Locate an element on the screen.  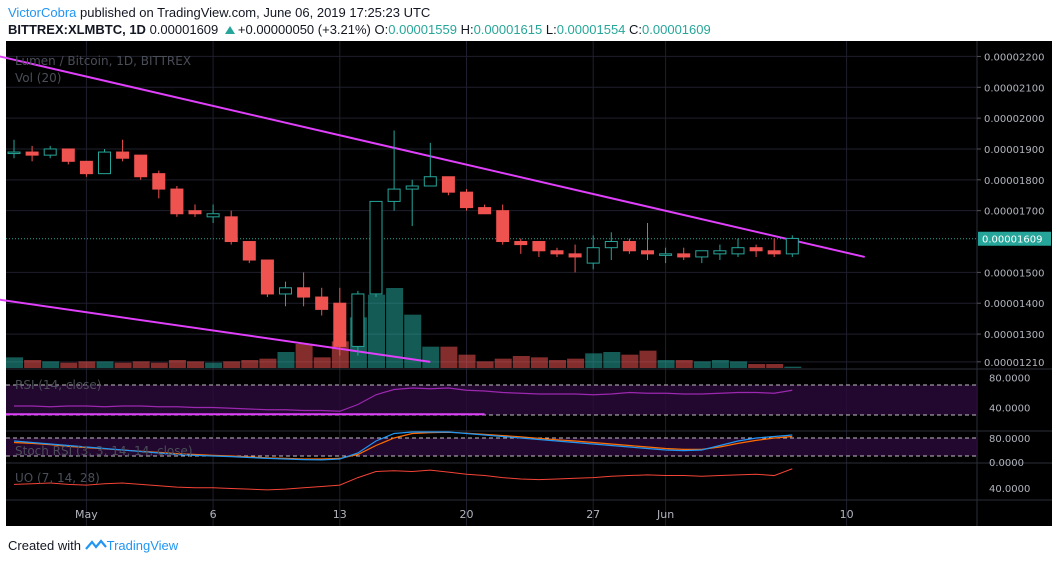
low-label: L: is located at coordinates (551, 29).